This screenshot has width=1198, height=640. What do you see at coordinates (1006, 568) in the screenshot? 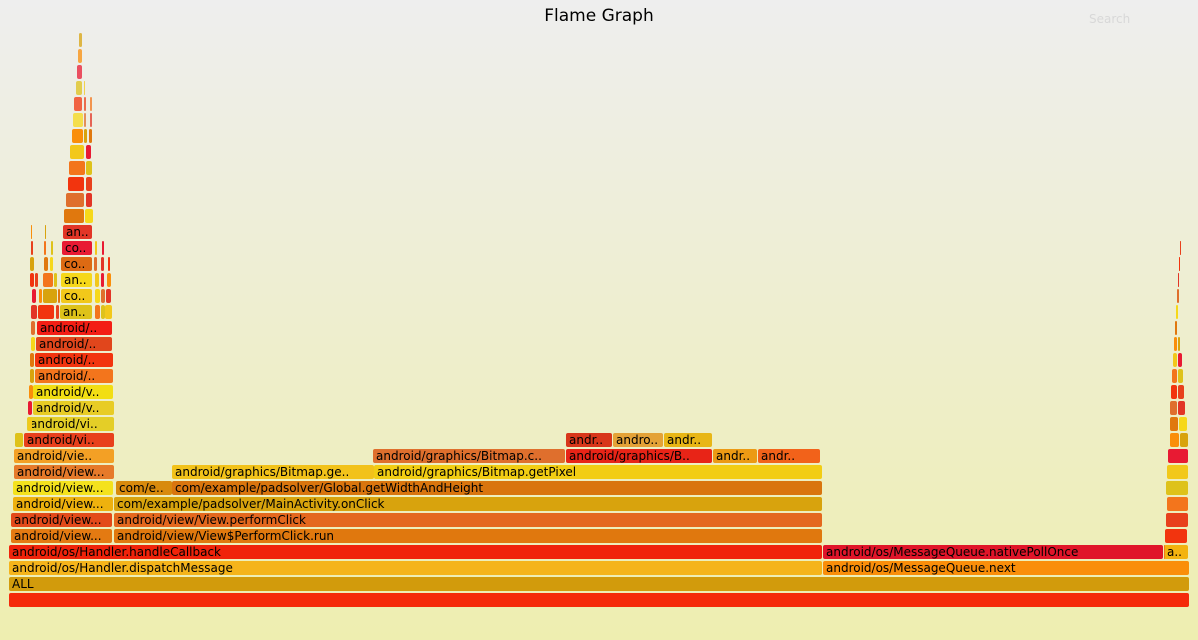
I see `flame-frame: android/os/MessageQueue.next` at bounding box center [1006, 568].